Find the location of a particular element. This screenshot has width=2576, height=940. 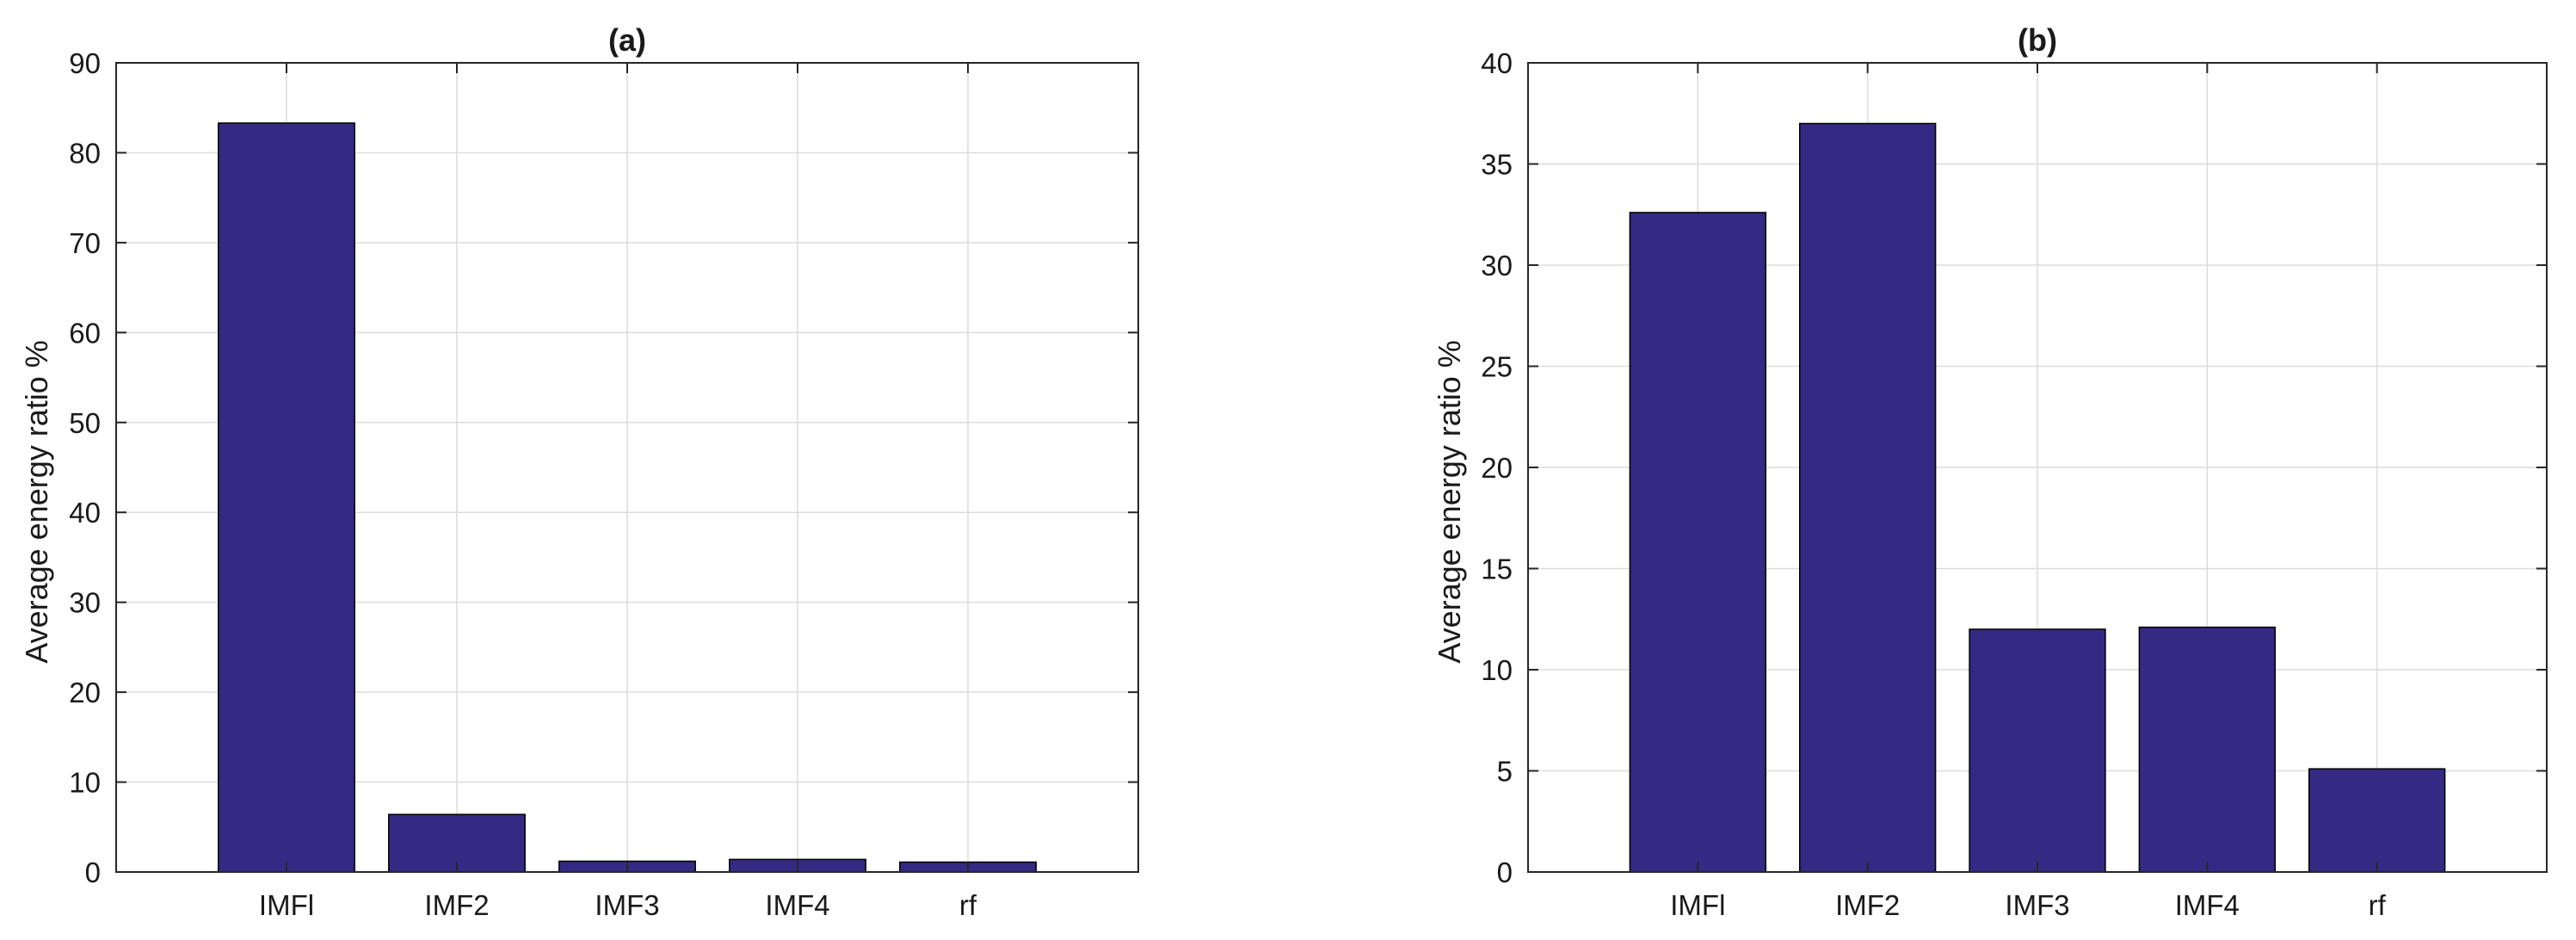

y-tick-label: 35 is located at coordinates (1497, 165).